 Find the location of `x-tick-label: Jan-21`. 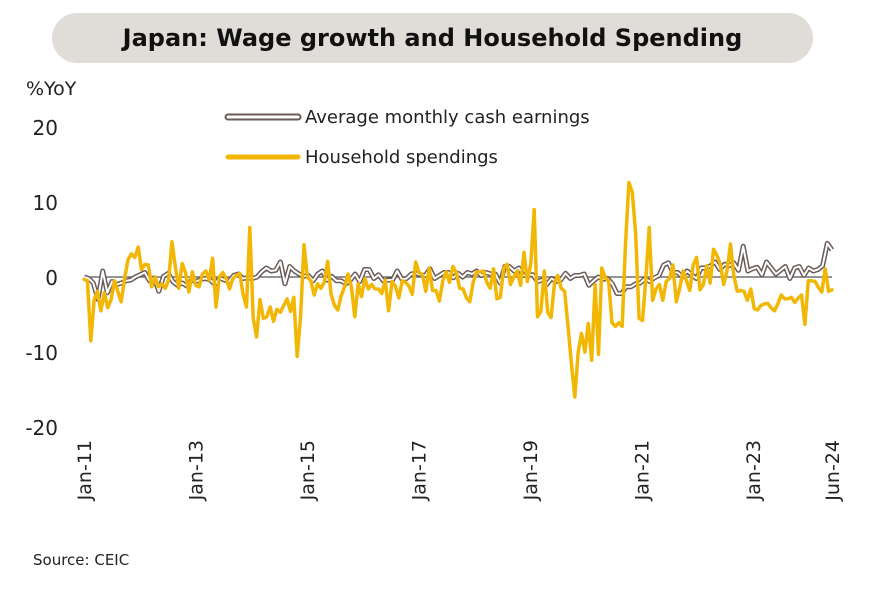

x-tick-label: Jan-21 is located at coordinates (643, 470).